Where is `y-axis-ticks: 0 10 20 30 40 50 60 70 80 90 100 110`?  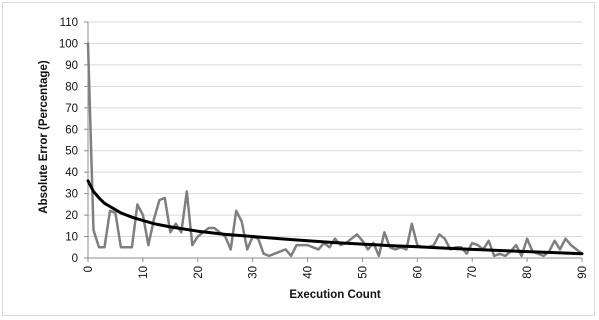
y-axis-ticks: 0 10 20 30 40 50 60 70 80 90 100 110 is located at coordinates (73, 141).